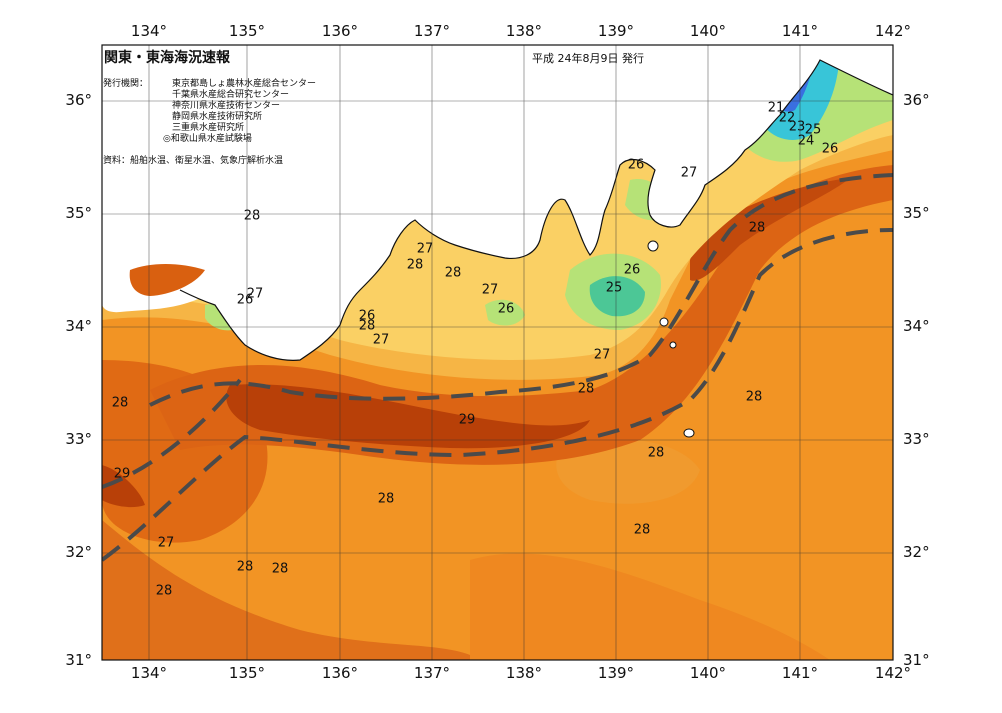 Image resolution: width=1002 pixels, height=713 pixels. I want to click on lon-tick-bottom: 136°, so click(340, 673).